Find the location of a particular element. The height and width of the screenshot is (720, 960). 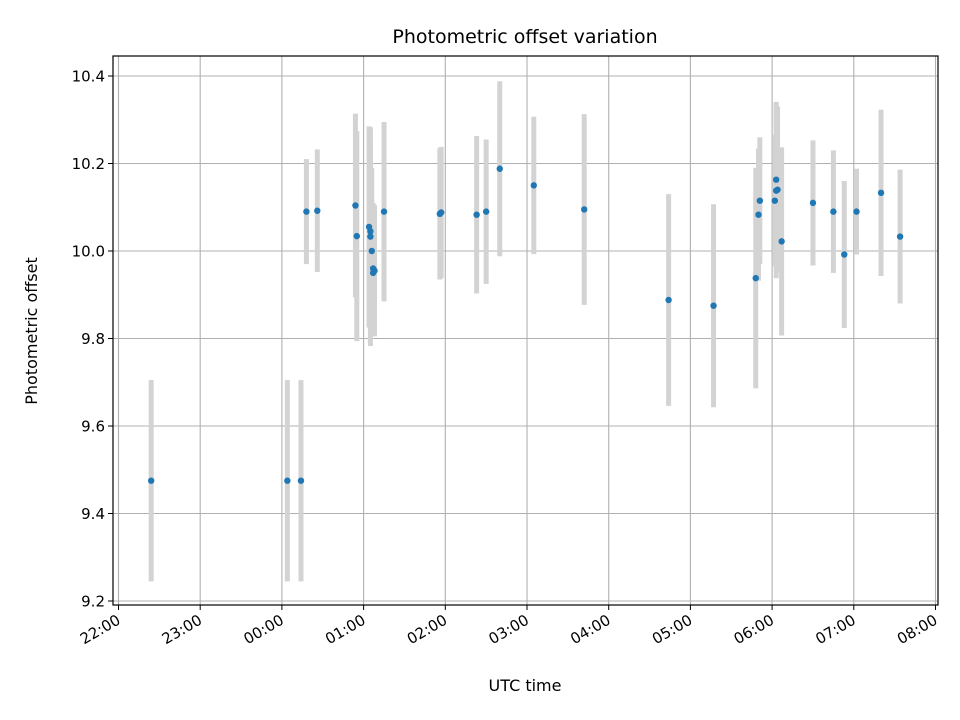

y-axis: 9.2 9.4 9.6 9.8 10.0 10.2 10.4 is located at coordinates (92, 339).